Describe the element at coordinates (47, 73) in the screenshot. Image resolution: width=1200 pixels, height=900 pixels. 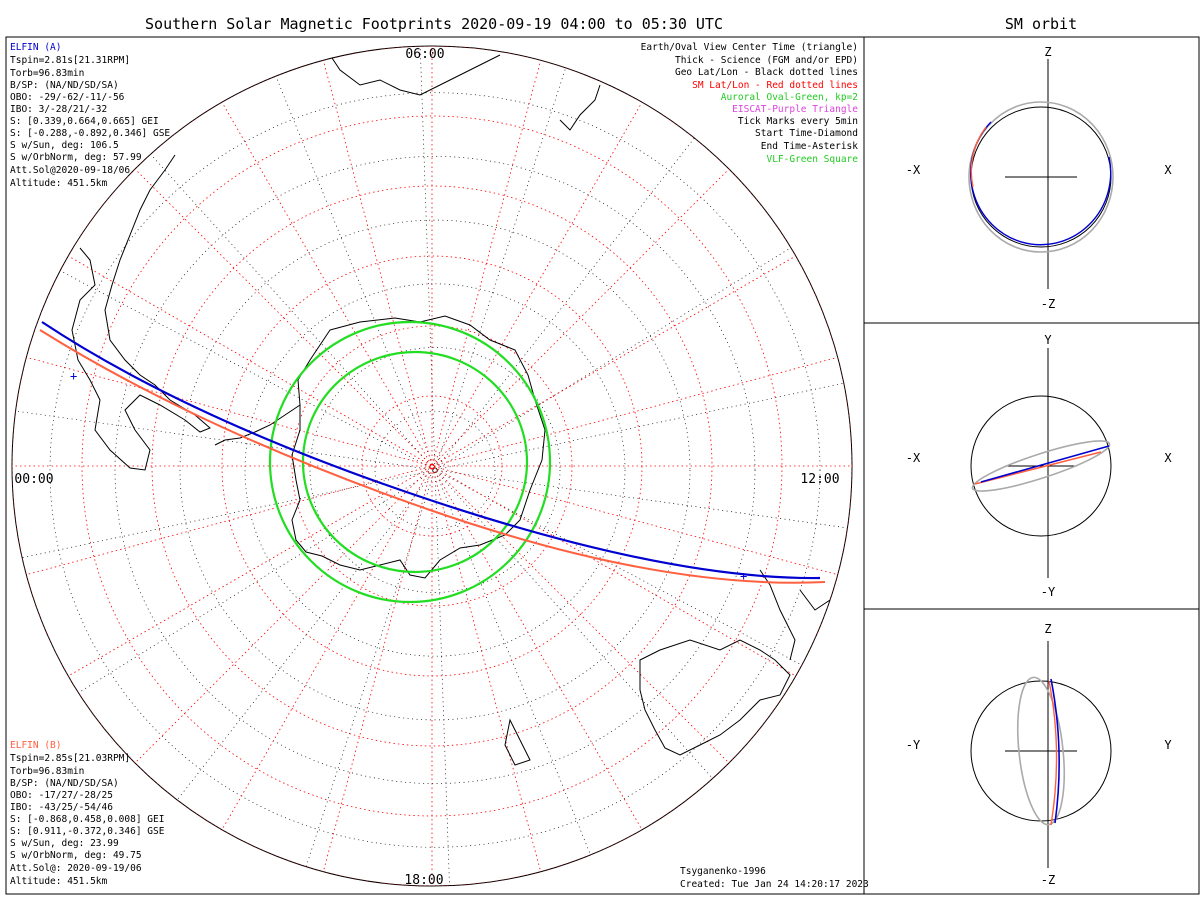
I see `probe-a-line-1: Torb=96.83min` at that location.